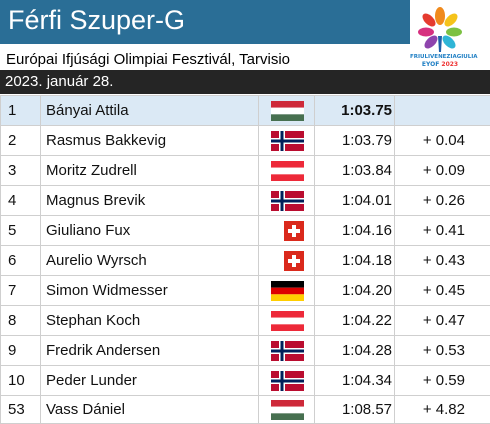 This screenshot has height=424, width=490. I want to click on athlete-name-cell: Fredrik Andersen, so click(149, 350).